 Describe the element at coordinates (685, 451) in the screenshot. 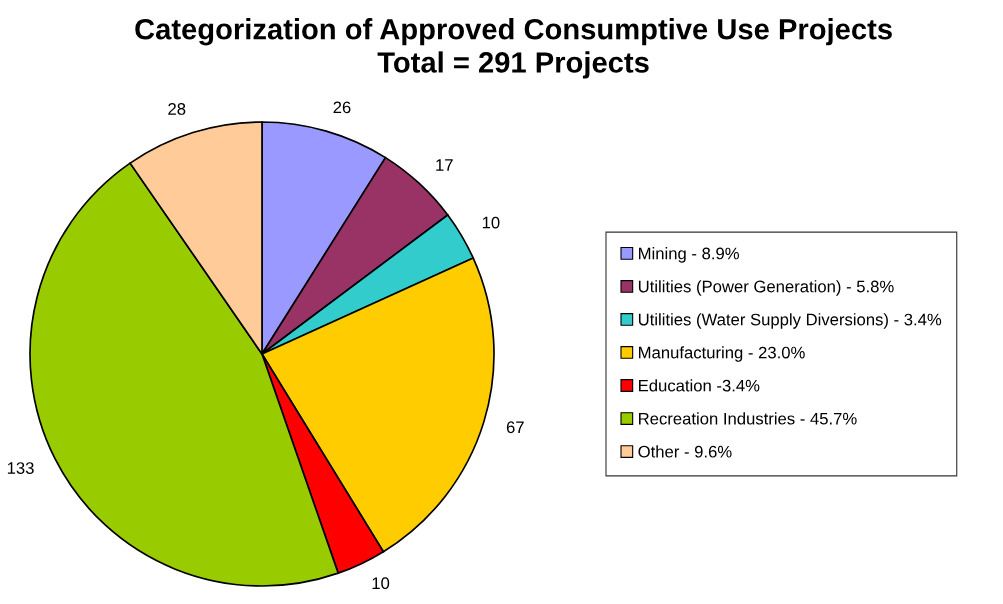

I see `legend-label: Other - 9.6%` at that location.